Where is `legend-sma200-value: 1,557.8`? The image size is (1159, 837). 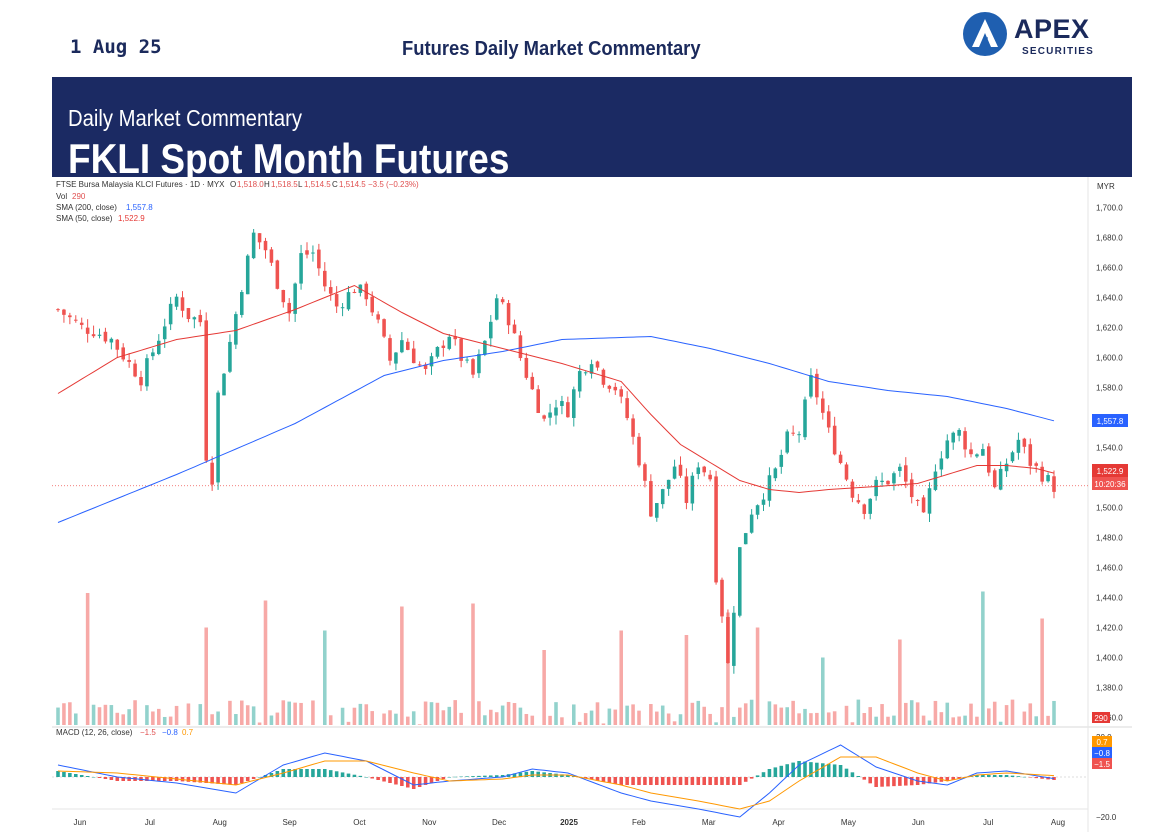
legend-sma200-value: 1,557.8 is located at coordinates (139, 207).